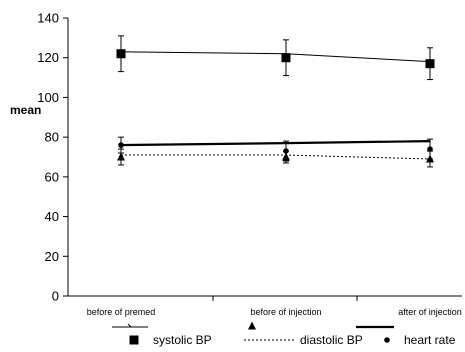  What do you see at coordinates (52, 137) in the screenshot?
I see `y-tick-label: 80` at bounding box center [52, 137].